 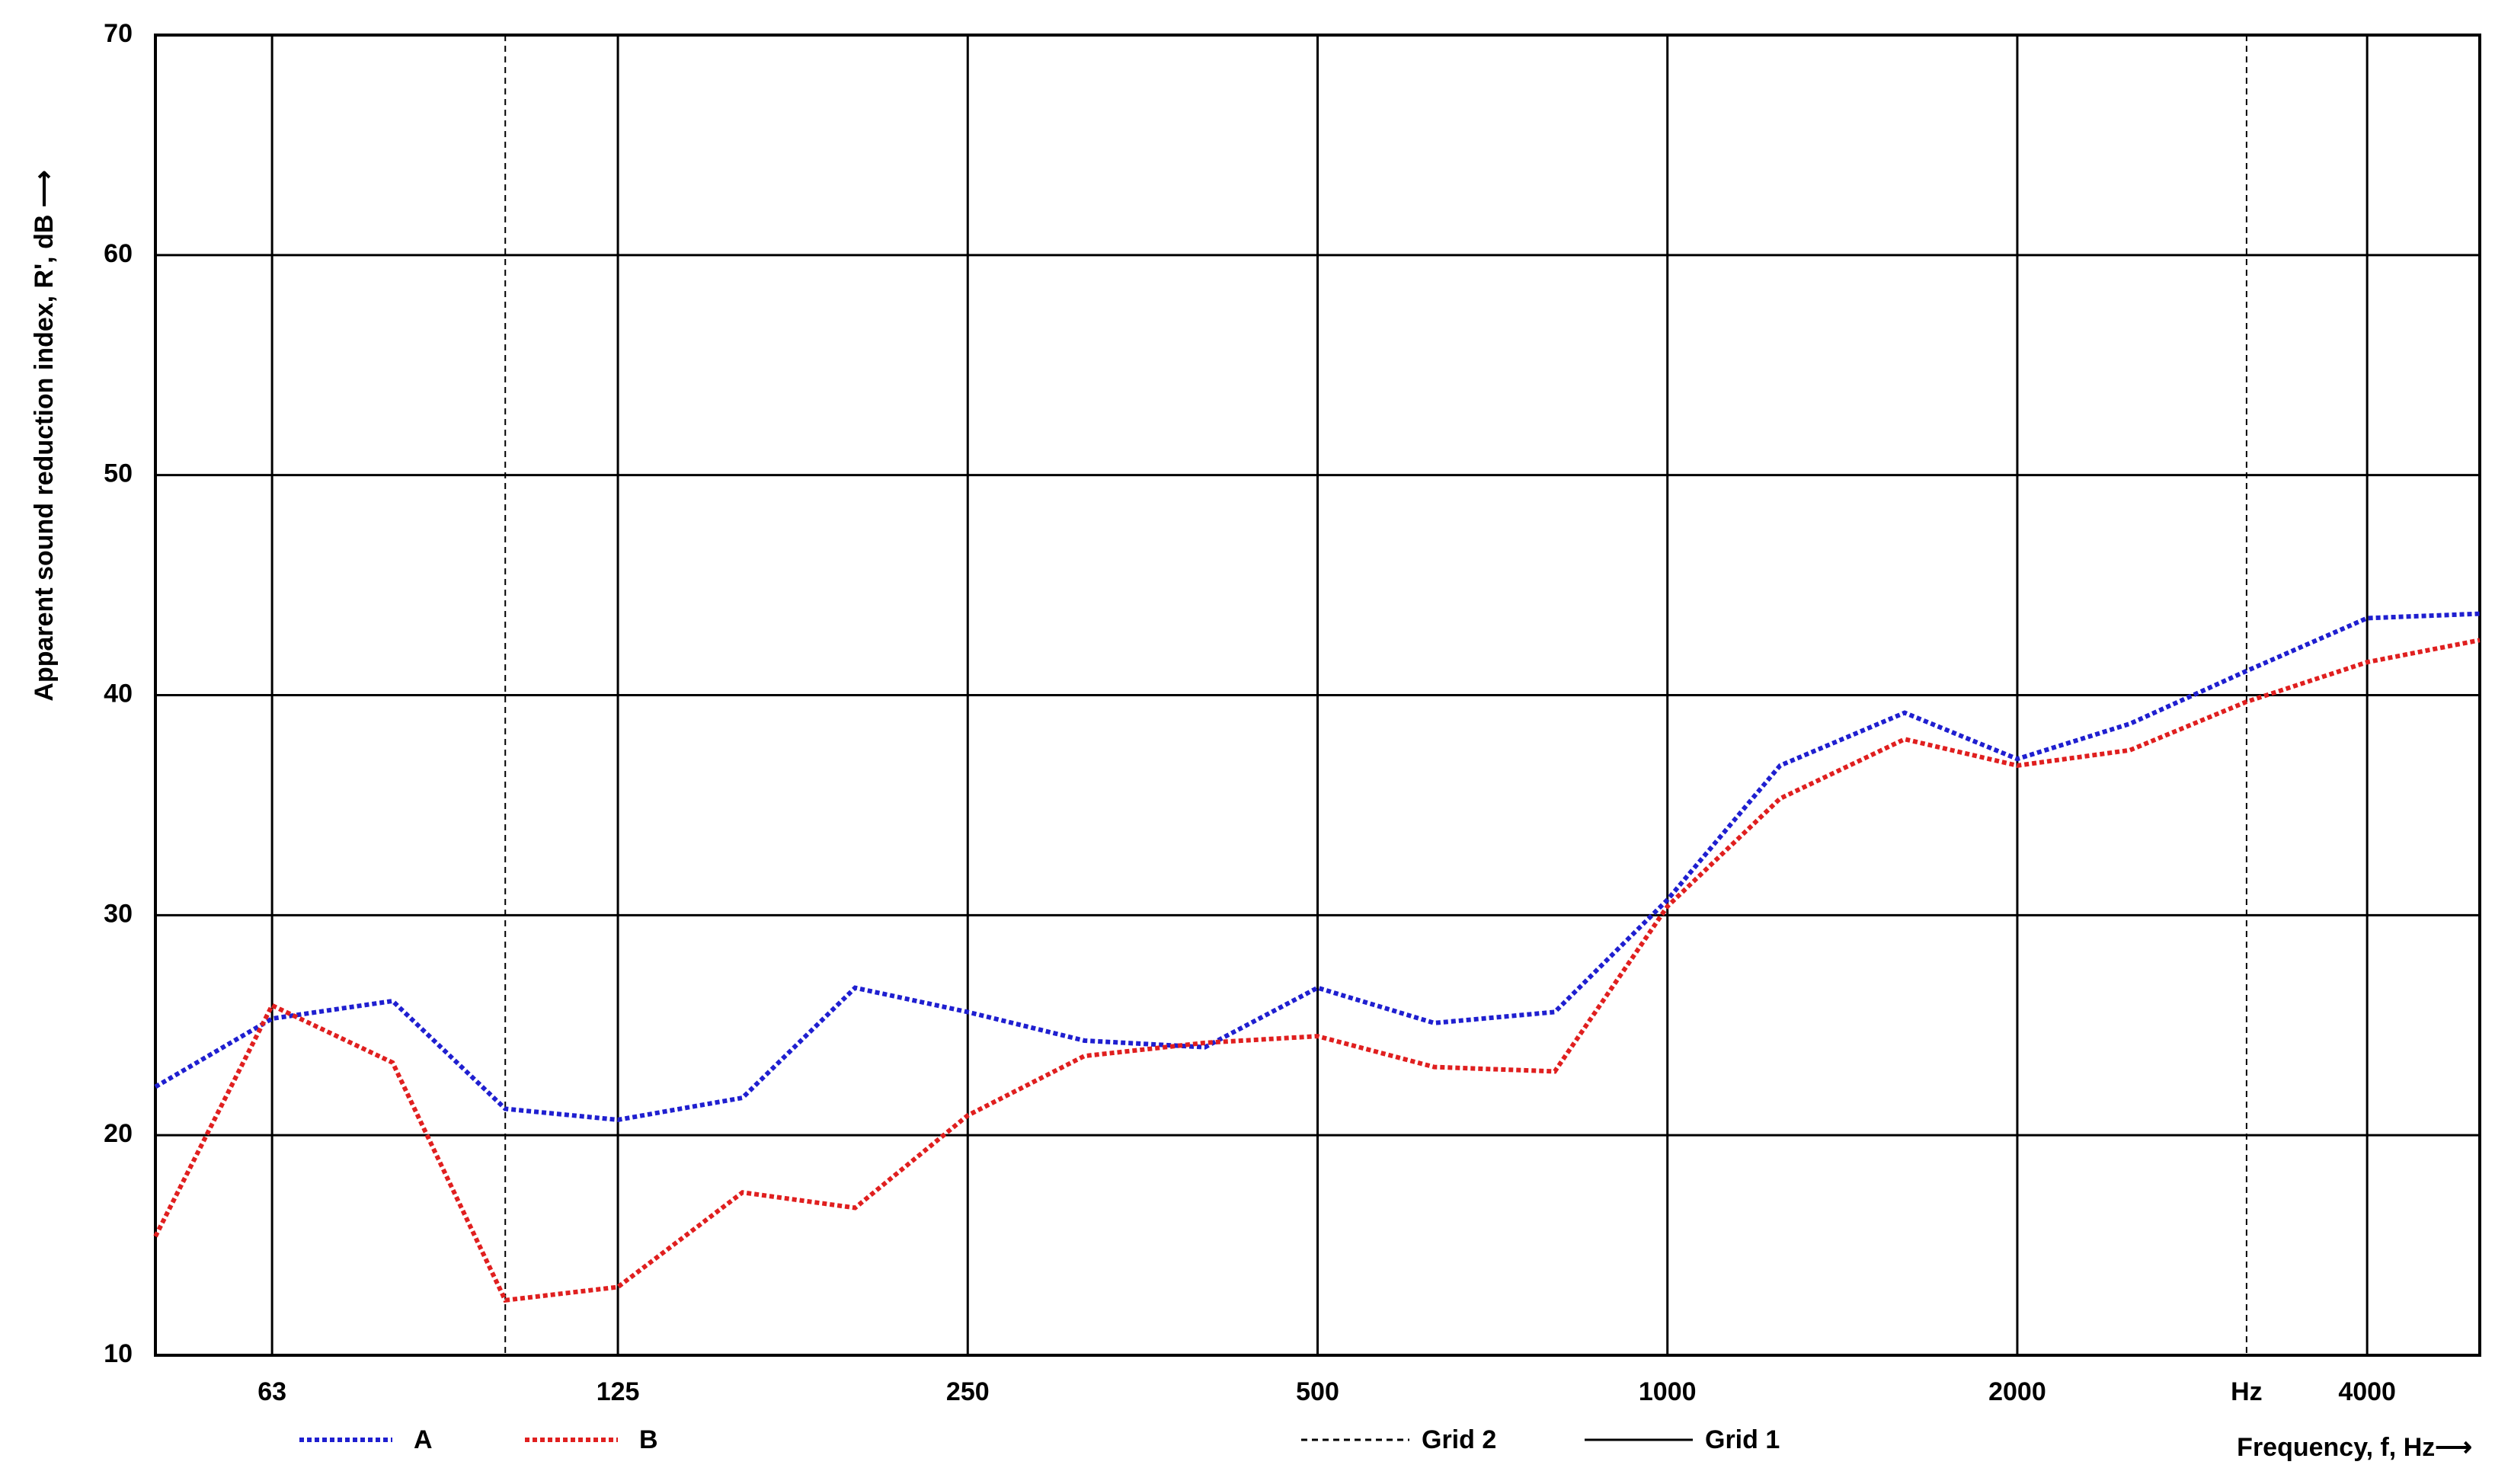 I want to click on legend-label: Grid 1, so click(x=1742, y=1439).